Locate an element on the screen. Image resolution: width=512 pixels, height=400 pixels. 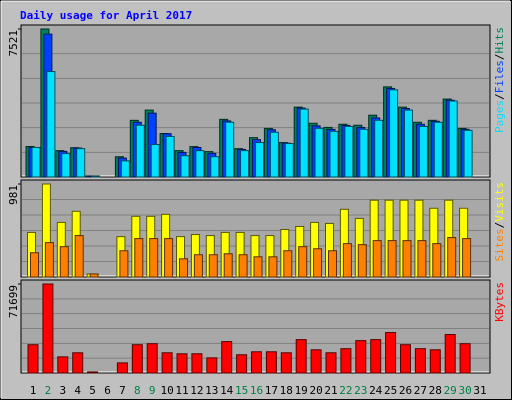
legend-entry: Files is located at coordinates (499, 76).